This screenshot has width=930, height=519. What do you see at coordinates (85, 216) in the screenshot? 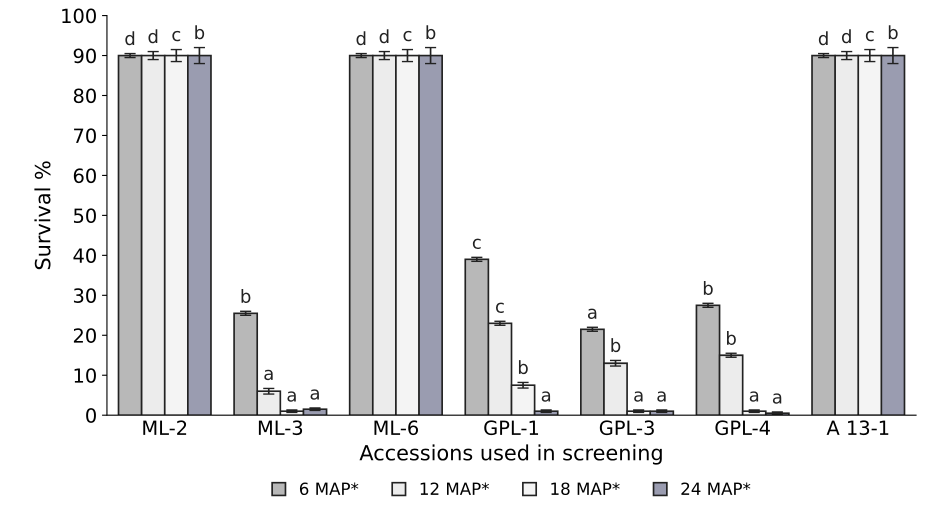
I see `y-tick-label: 50` at bounding box center [85, 216].